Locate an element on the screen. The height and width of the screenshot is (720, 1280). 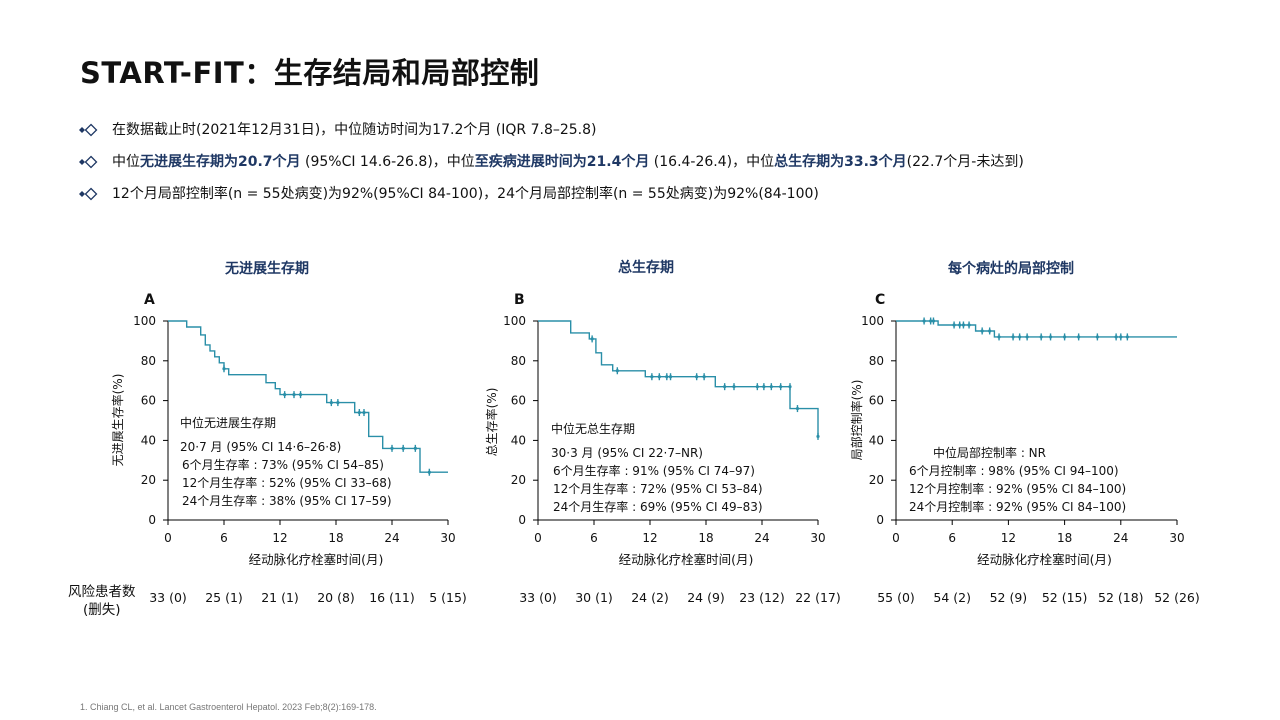
annotation-line: 6个月生存率 : 91% (95% CI 74–97) is located at coordinates (654, 470).